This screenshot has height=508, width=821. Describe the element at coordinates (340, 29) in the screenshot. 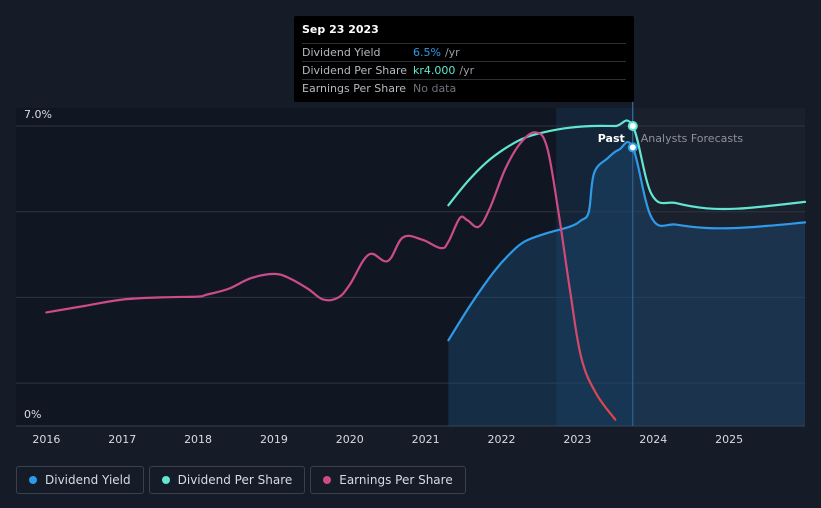

I see `tooltip-date: Sep 23 2023` at that location.